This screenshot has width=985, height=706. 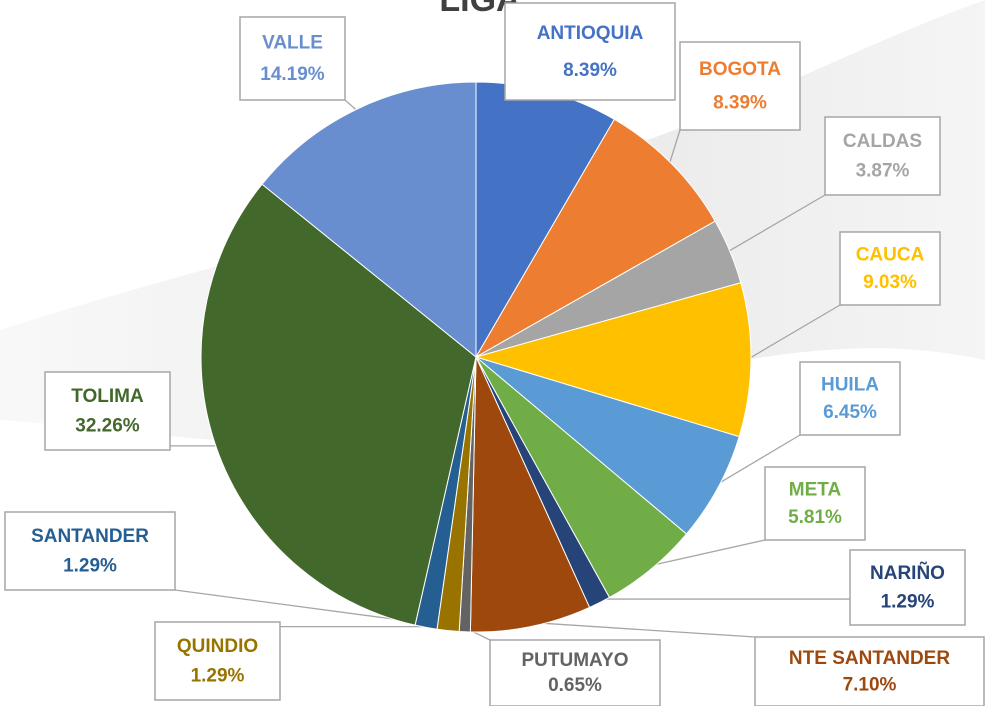 I want to click on category-label: HUILA, so click(x=850, y=384).